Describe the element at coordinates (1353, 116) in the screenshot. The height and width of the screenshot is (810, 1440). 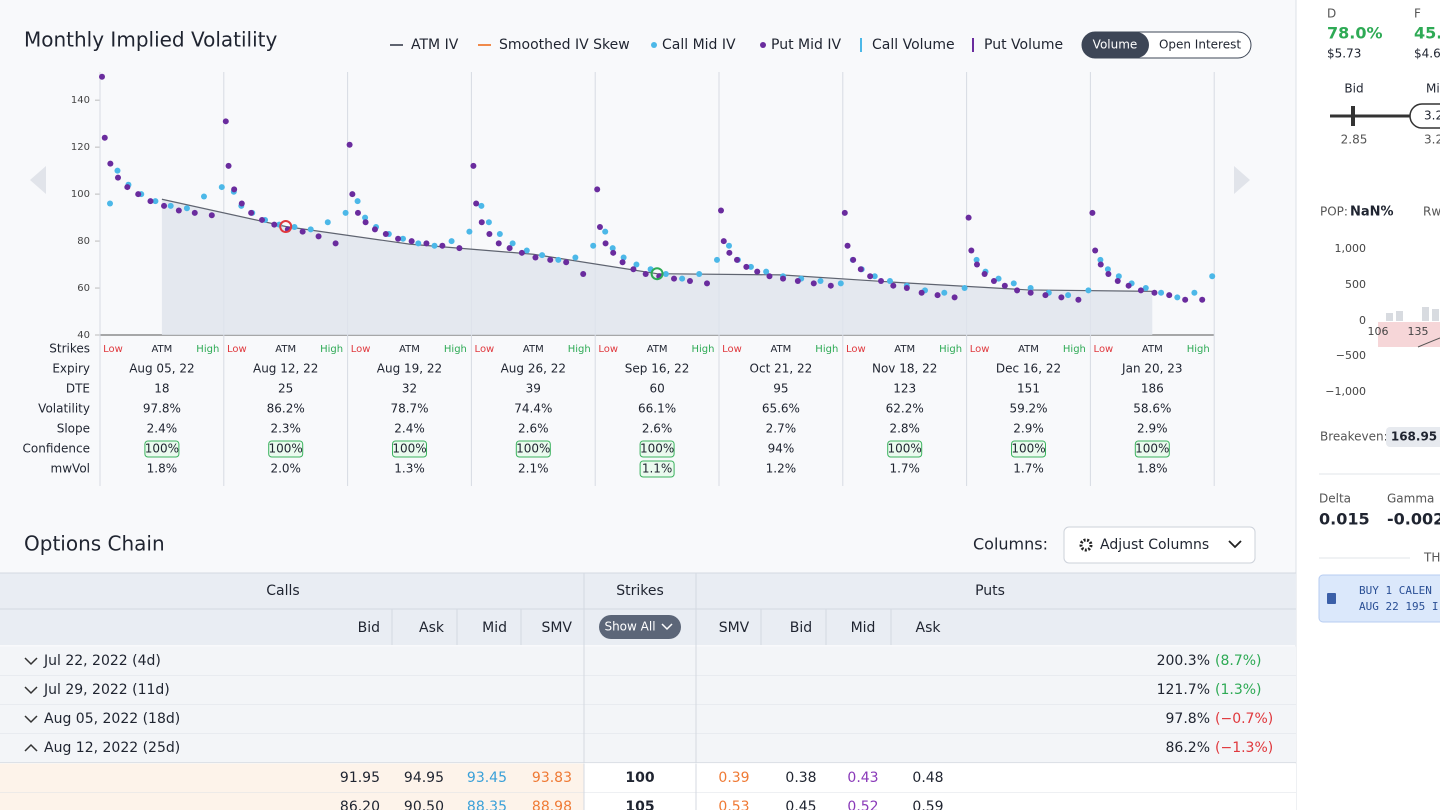
I see `slider-knob` at that location.